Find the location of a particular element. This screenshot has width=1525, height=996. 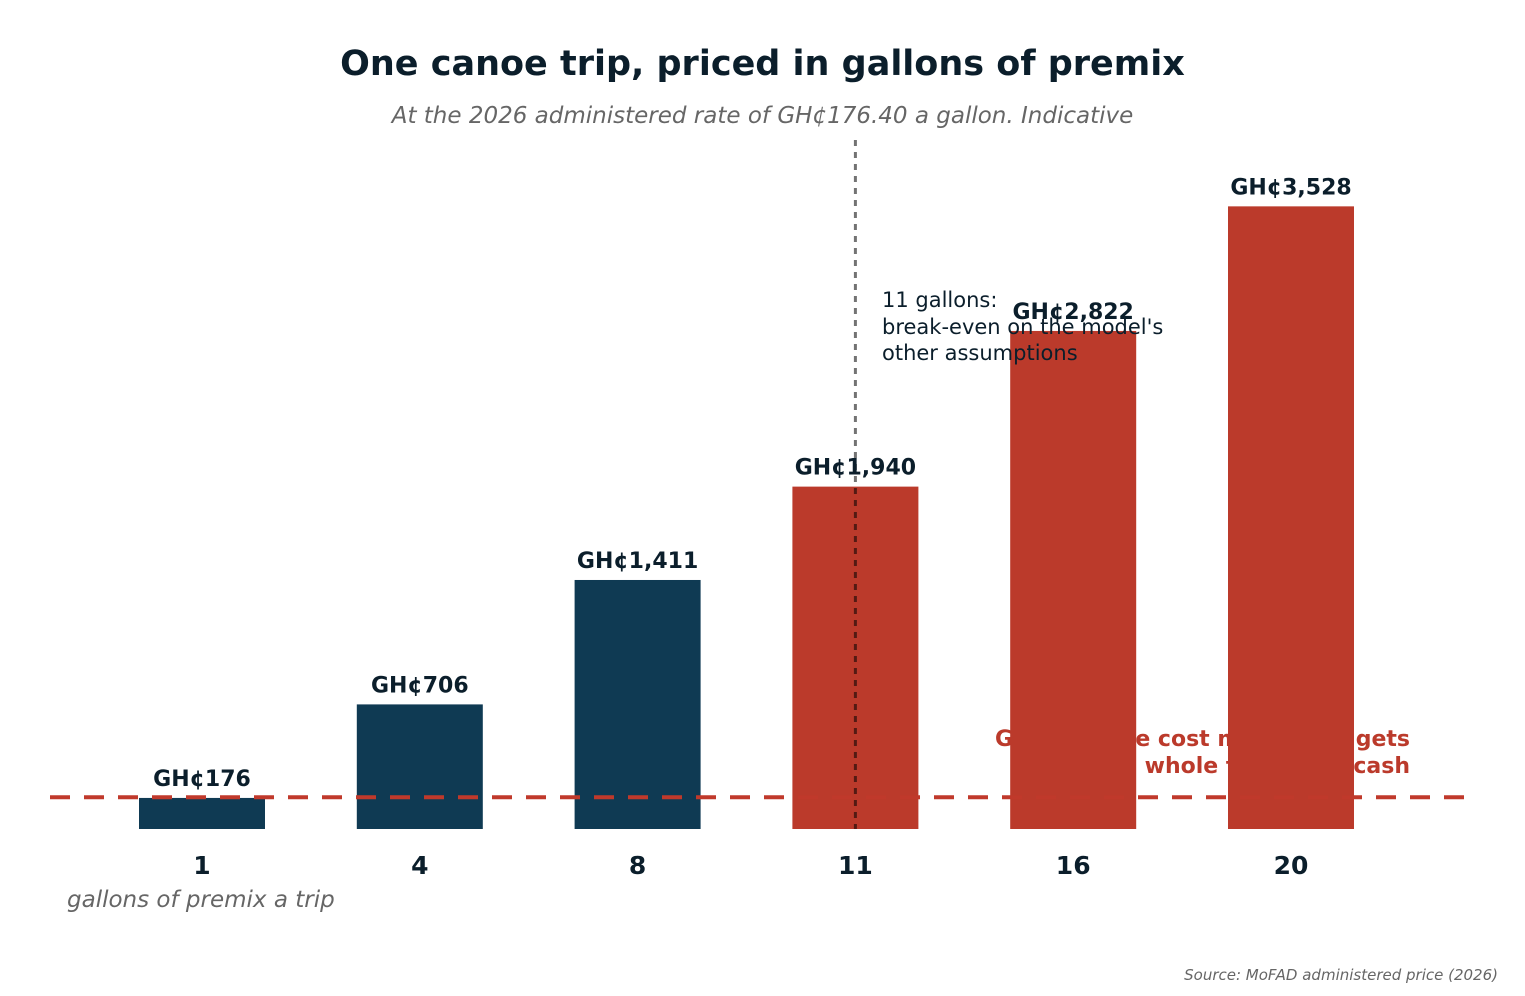

value-label-4: GH¢706 is located at coordinates (420, 685).